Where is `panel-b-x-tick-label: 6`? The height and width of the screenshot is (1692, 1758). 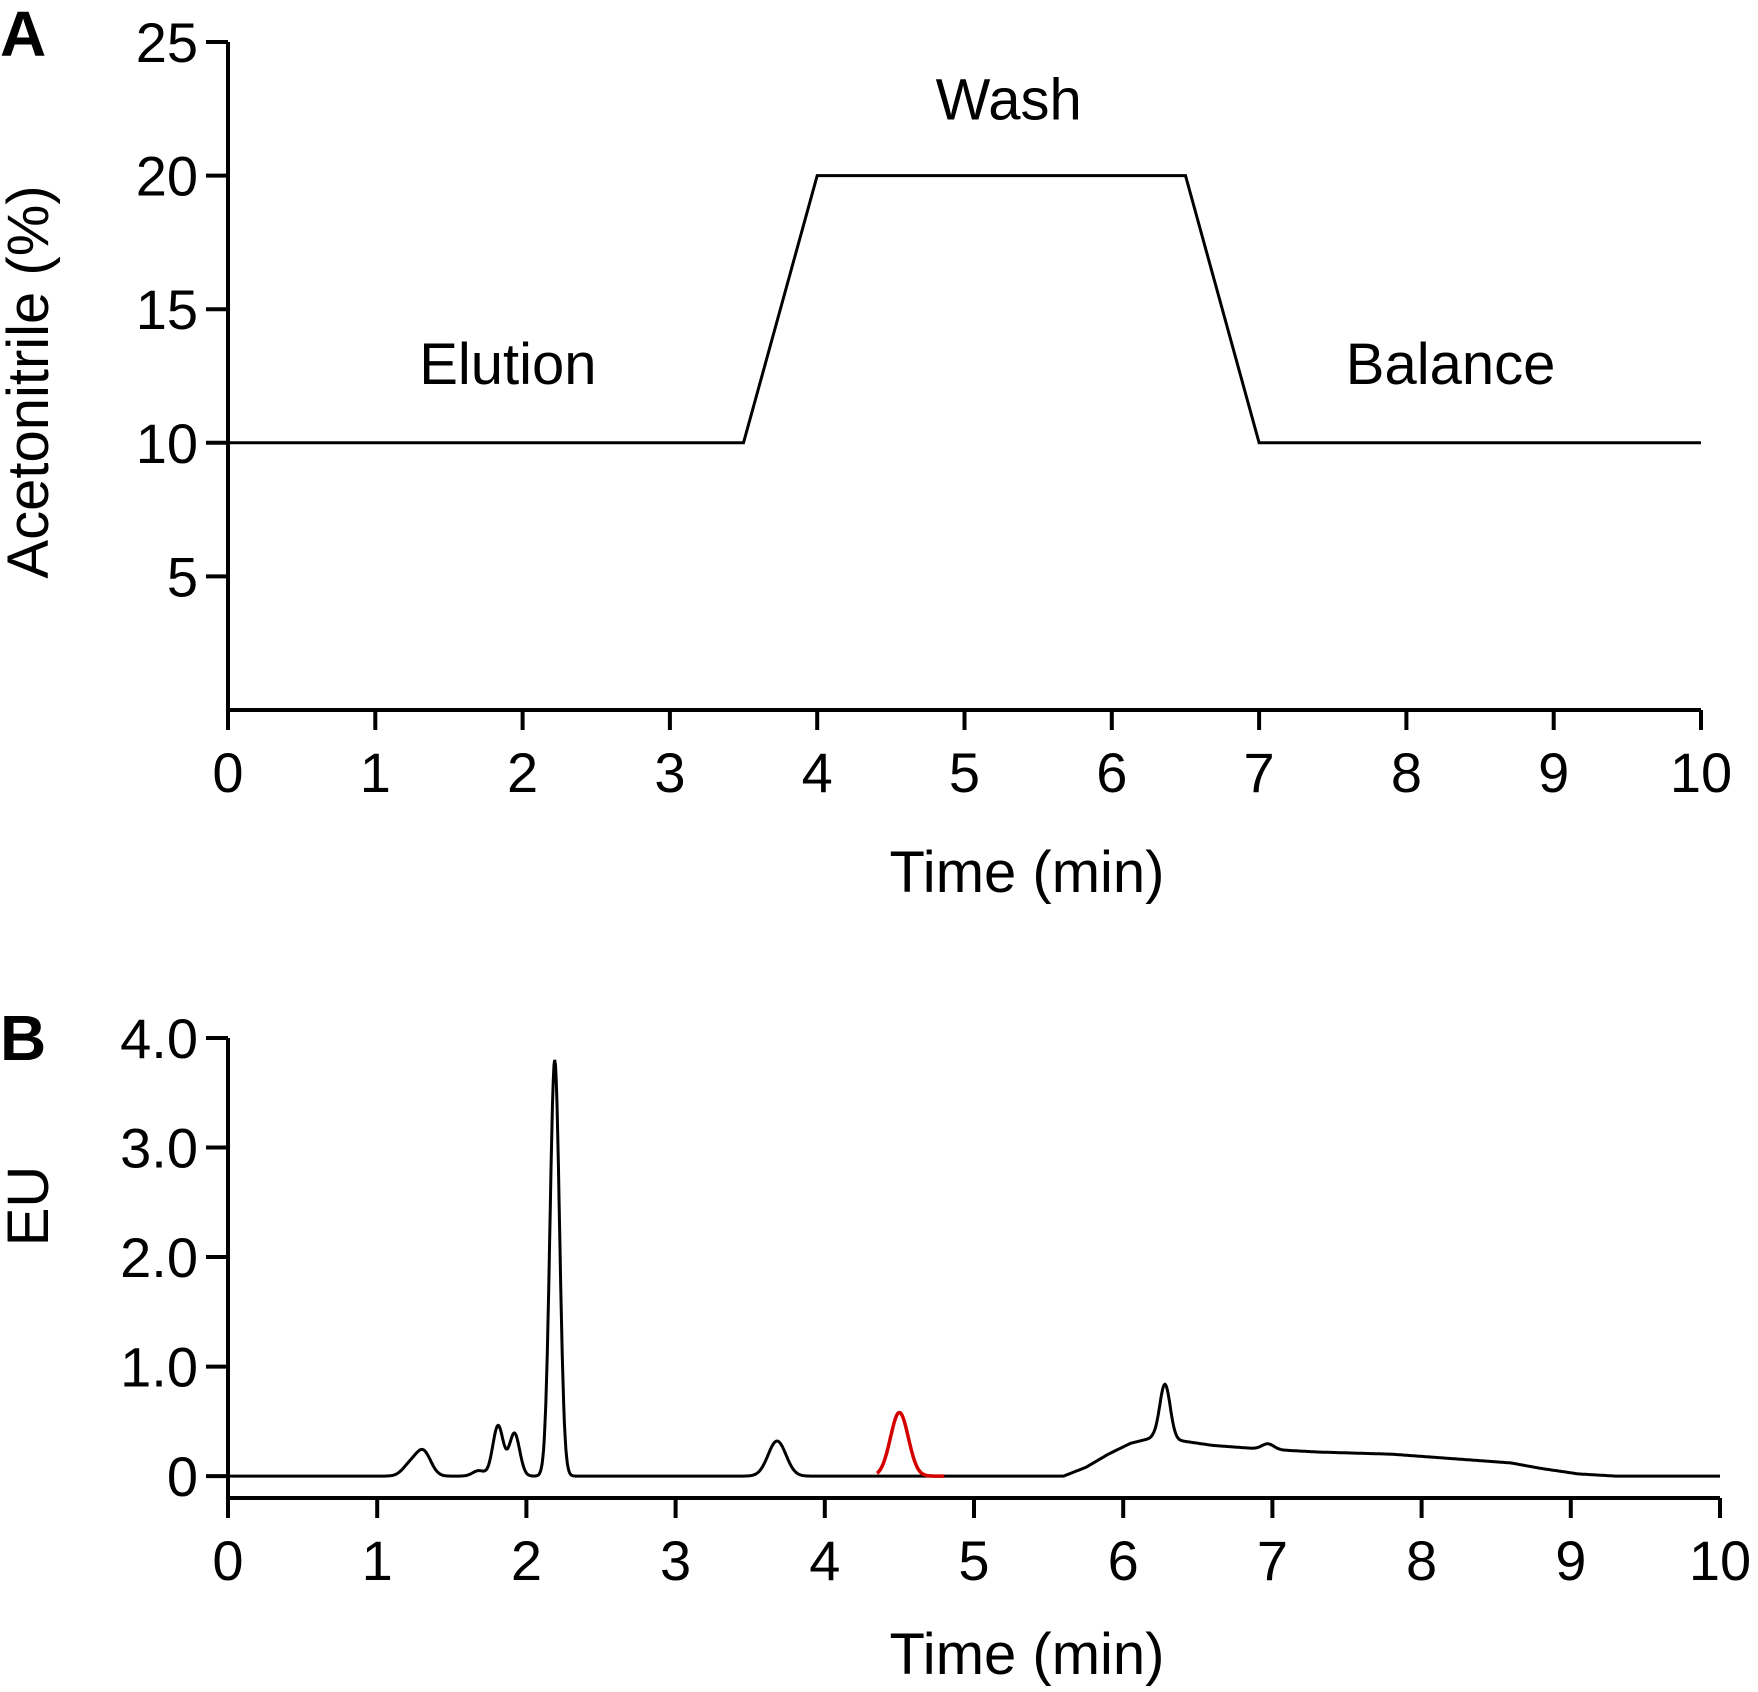 panel-b-x-tick-label: 6 is located at coordinates (1123, 1560).